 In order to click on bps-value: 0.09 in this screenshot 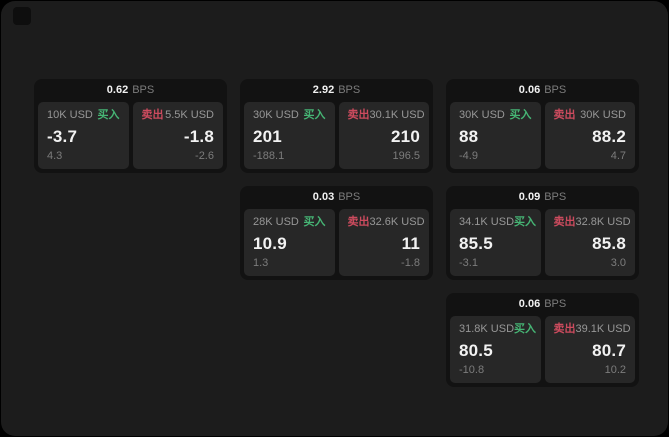, I will do `click(529, 197)`.